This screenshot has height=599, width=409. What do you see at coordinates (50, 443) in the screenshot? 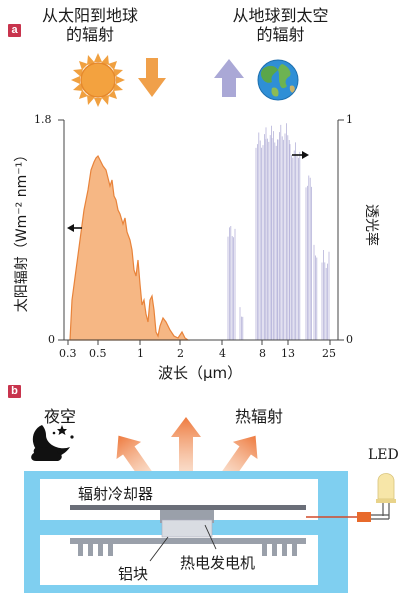
I see `moon-icon` at bounding box center [50, 443].